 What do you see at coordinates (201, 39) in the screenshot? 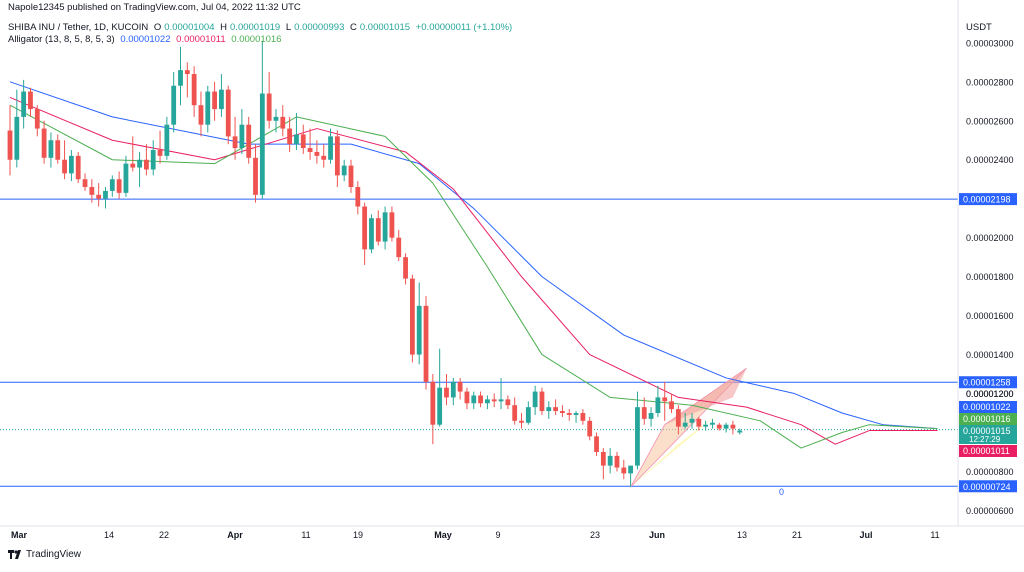
I see `teeth-value: 0.00001011` at bounding box center [201, 39].